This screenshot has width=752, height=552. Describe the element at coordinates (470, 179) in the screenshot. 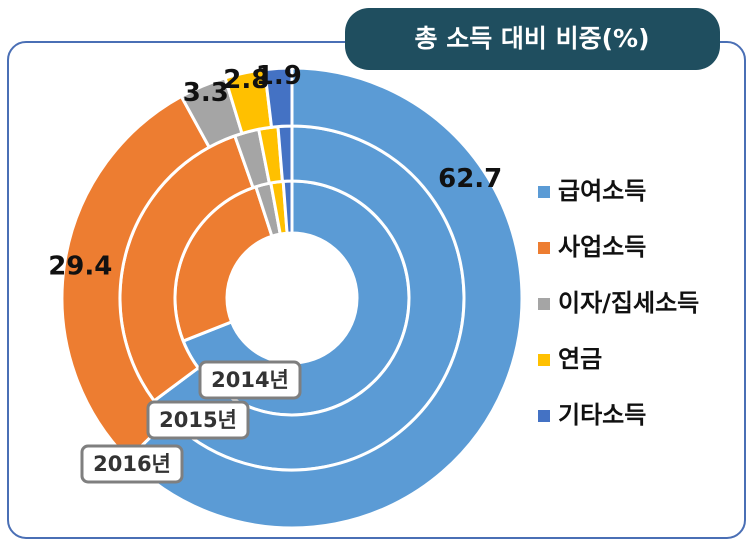

I see `data-label: 62.7` at that location.